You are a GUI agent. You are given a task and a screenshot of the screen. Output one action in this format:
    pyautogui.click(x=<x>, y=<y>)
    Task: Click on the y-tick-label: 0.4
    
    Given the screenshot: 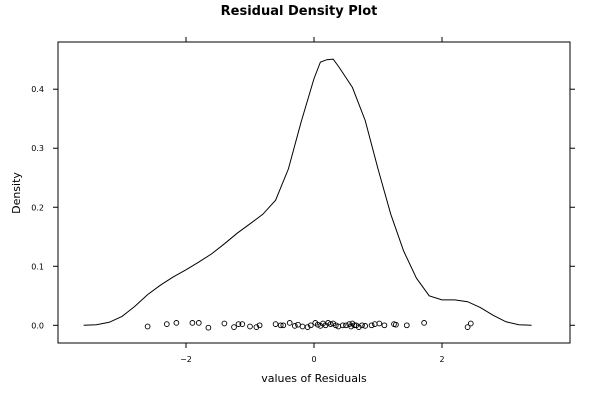 What is the action you would take?
    pyautogui.click(x=37, y=89)
    